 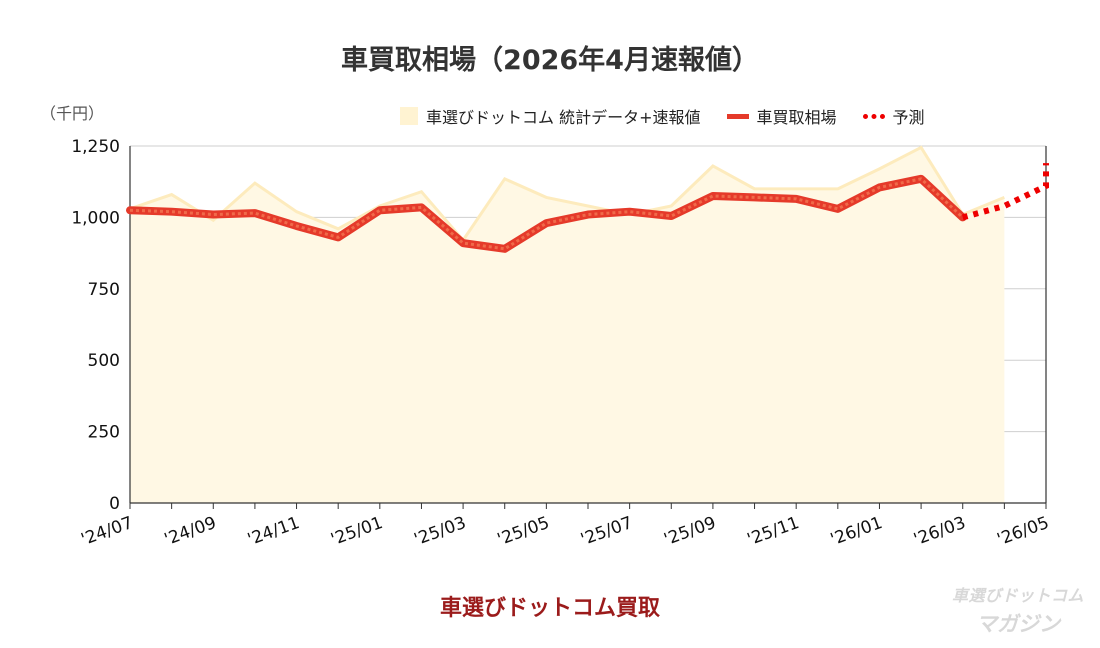 I want to click on x-tick-label: '25/09, so click(x=689, y=531).